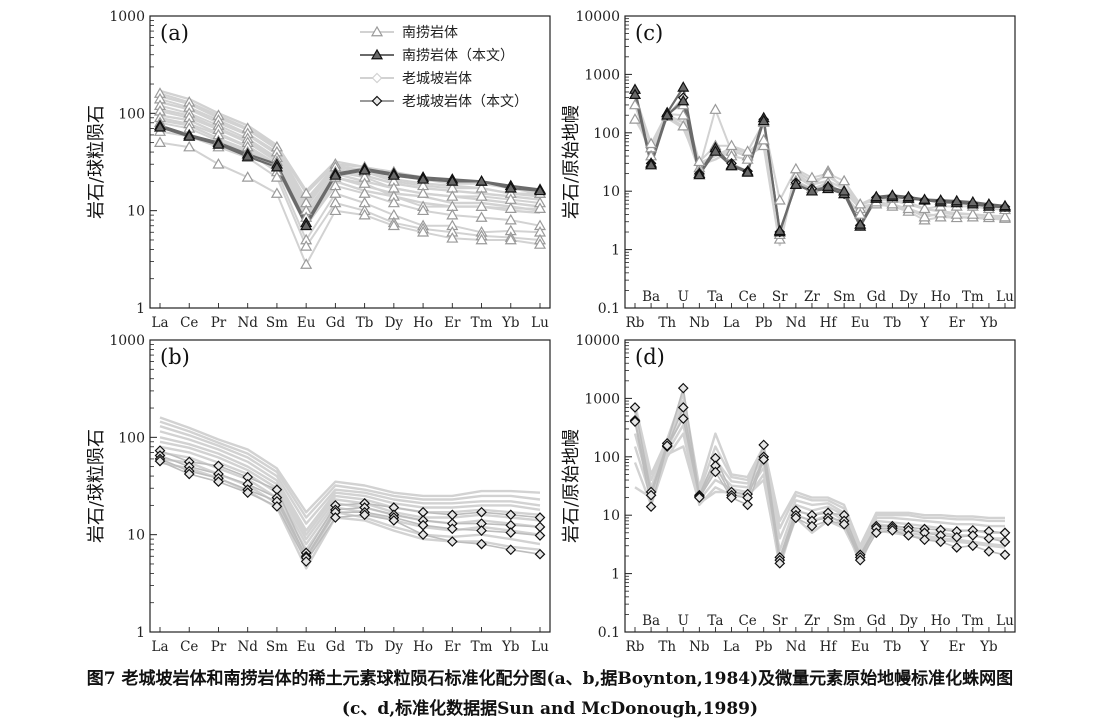 This screenshot has width=1100, height=728. What do you see at coordinates (957, 647) in the screenshot?
I see `x-tick-label: Er` at bounding box center [957, 647].